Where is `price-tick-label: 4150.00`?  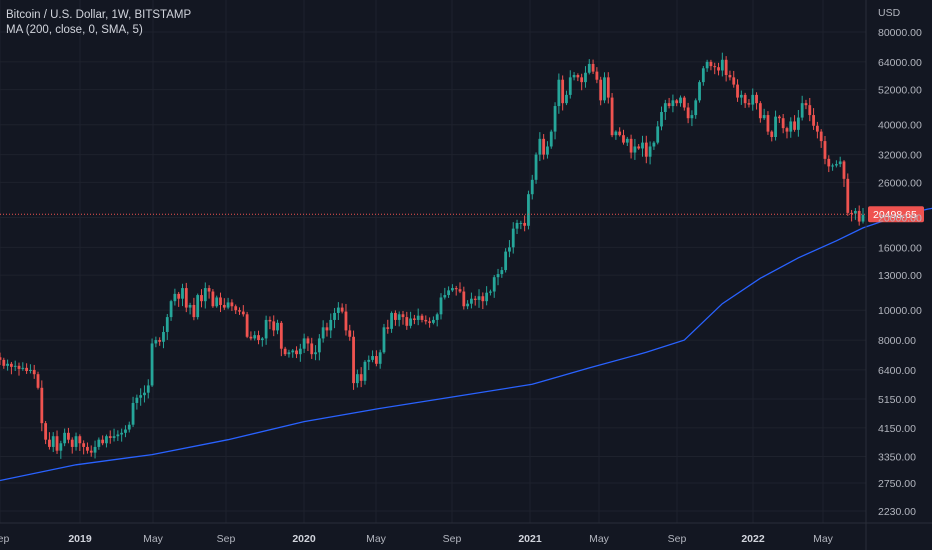 price-tick-label: 4150.00 is located at coordinates (897, 429).